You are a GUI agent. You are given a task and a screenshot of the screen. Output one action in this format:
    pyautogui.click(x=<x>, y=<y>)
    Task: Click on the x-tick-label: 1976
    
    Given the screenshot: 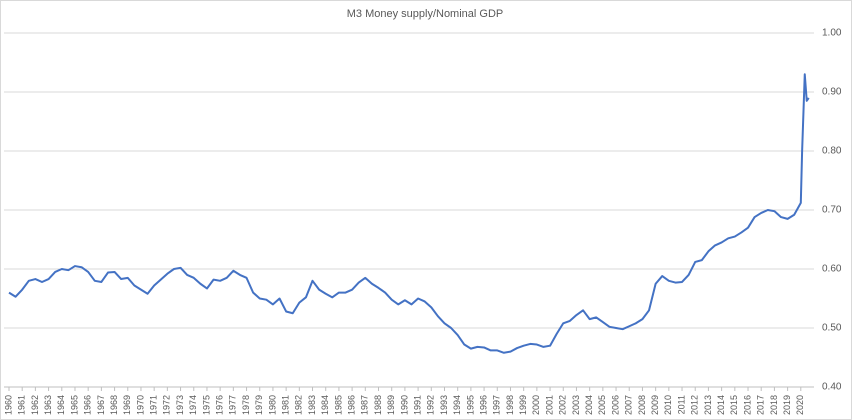 What is the action you would take?
    pyautogui.click(x=220, y=405)
    